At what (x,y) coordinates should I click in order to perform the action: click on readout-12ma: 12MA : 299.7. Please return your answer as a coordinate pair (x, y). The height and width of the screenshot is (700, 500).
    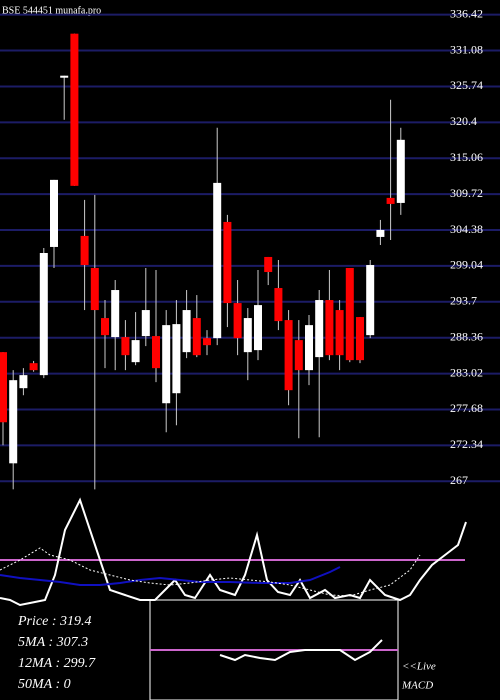
    Looking at the image, I should click on (57, 663).